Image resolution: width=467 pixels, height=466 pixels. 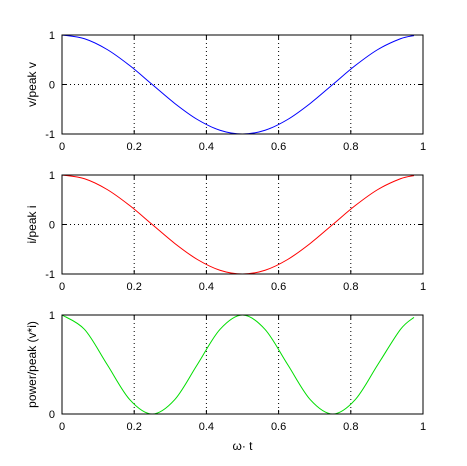 I want to click on power-x-tick-label: 0.8, so click(x=350, y=427).